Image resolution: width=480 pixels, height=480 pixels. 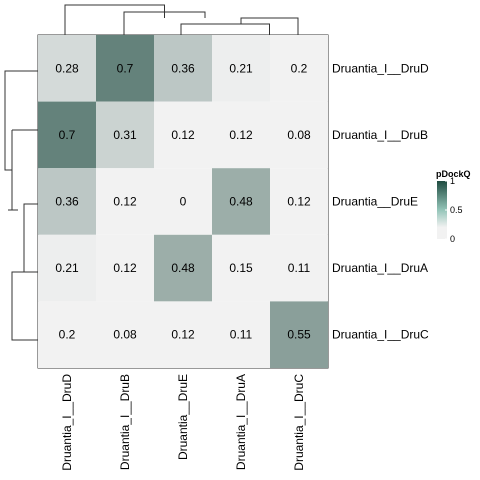 I want to click on legend-tick-label: 0, so click(x=452, y=239).